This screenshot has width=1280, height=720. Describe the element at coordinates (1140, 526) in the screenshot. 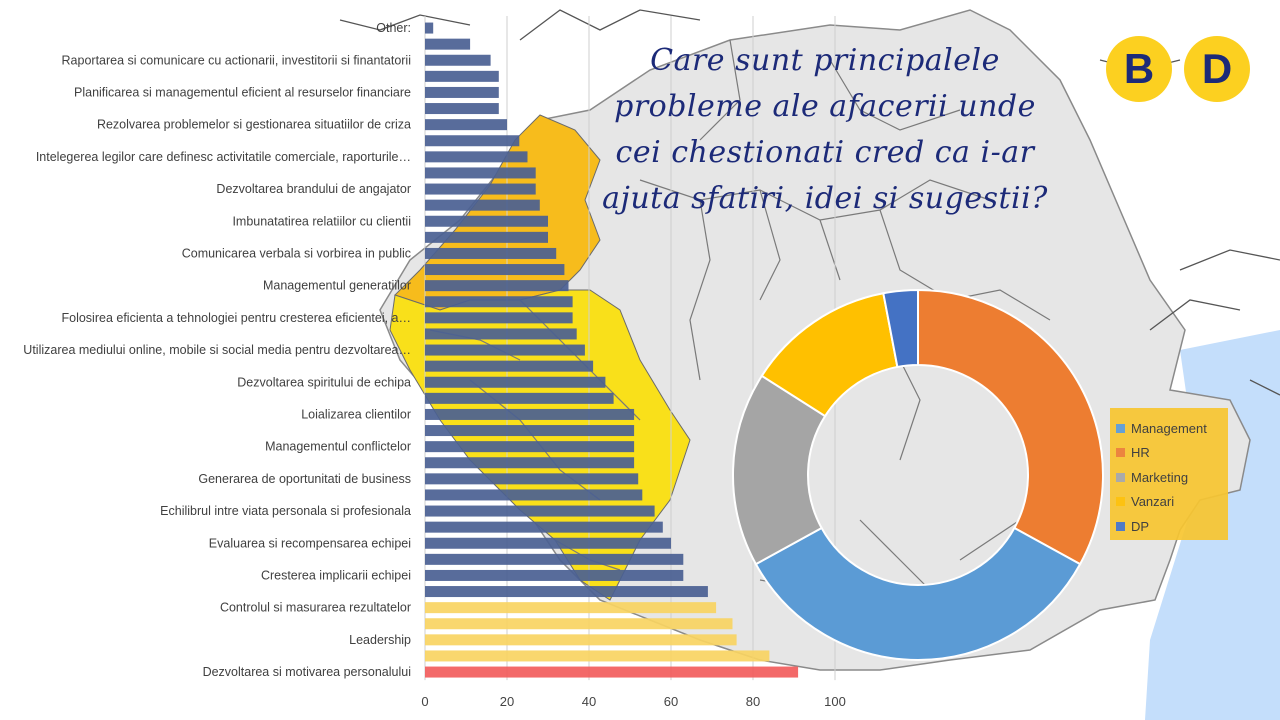

I see `legend-label: DP` at that location.